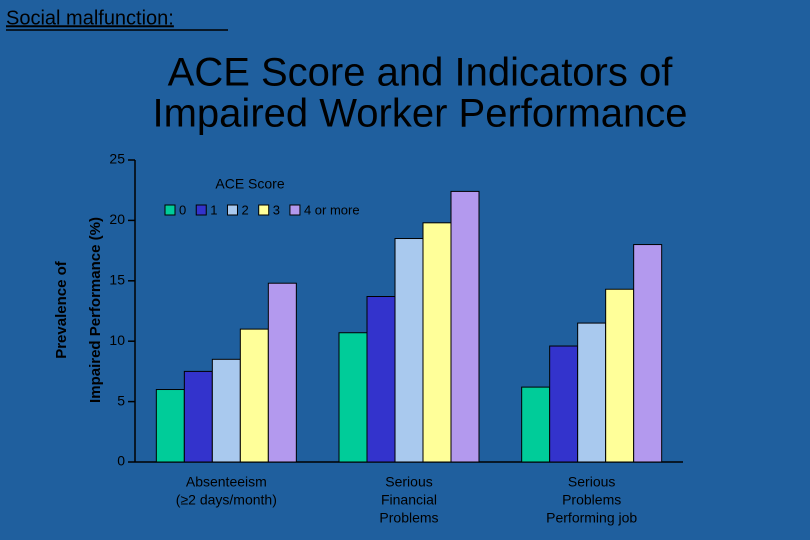 The image size is (810, 540). What do you see at coordinates (332, 209) in the screenshot?
I see `legend-label: 4 or more` at bounding box center [332, 209].